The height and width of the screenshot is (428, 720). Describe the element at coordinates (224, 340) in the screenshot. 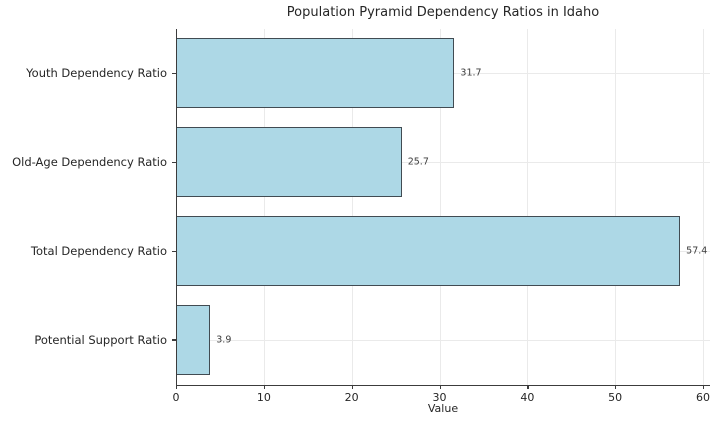

I see `bar-value-label: 3.9` at that location.